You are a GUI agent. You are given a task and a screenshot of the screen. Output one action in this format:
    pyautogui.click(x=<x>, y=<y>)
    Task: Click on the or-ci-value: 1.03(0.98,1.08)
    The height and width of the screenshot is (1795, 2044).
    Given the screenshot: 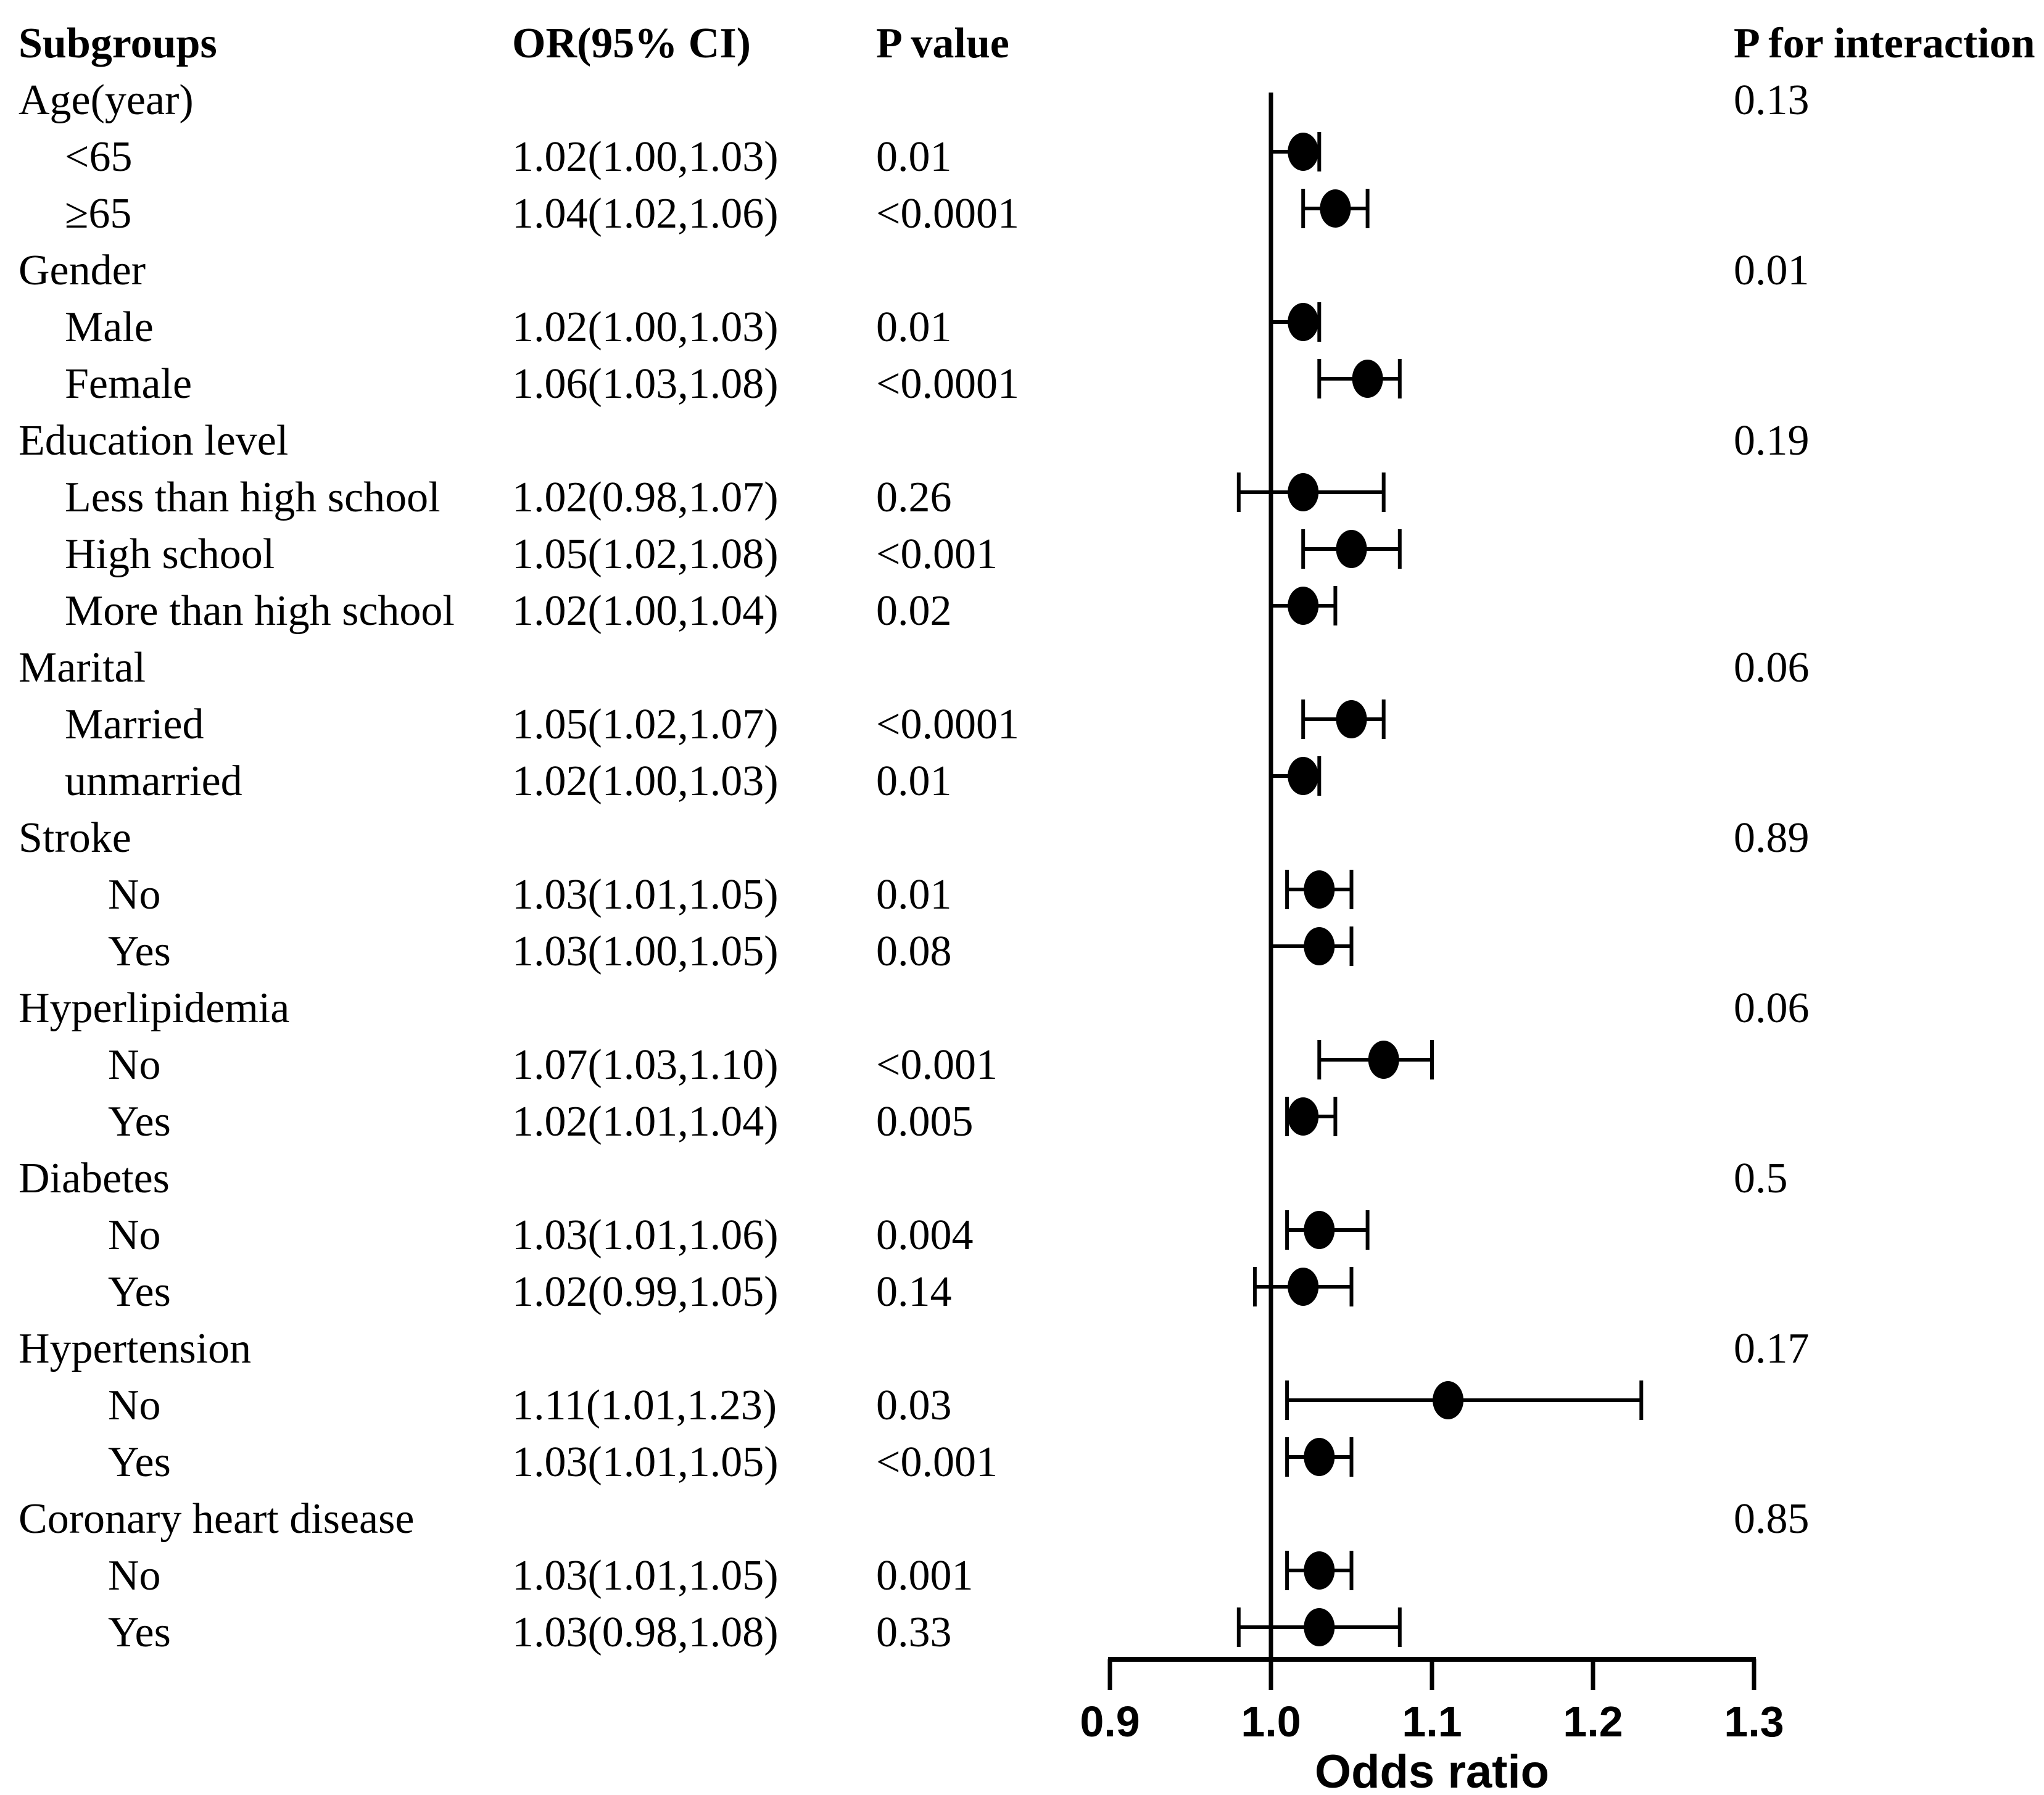 What is the action you would take?
    pyautogui.click(x=645, y=1632)
    